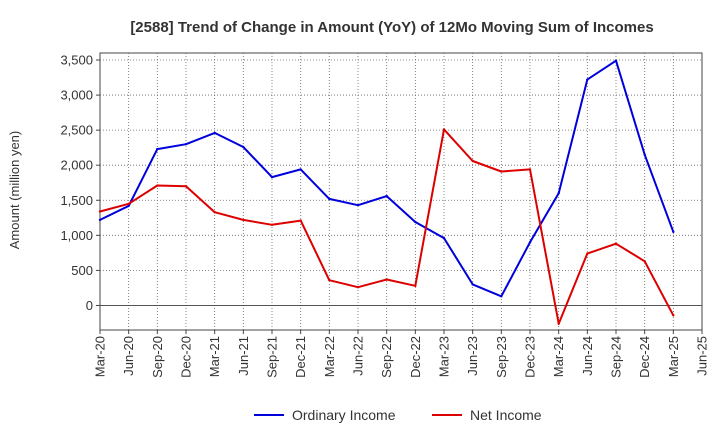 The image size is (720, 445). What do you see at coordinates (329, 356) in the screenshot?
I see `x-tick-label: Mar-22` at bounding box center [329, 356].